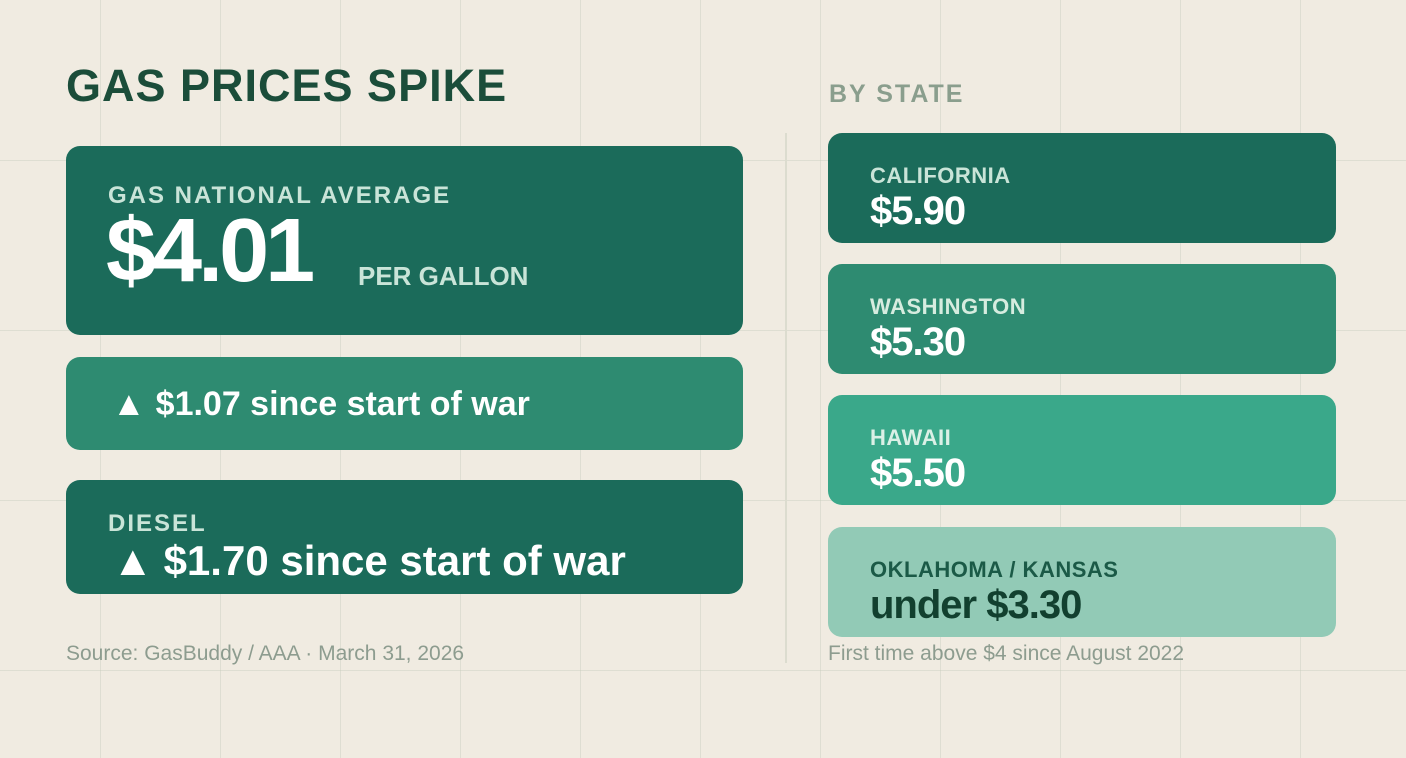 This screenshot has height=758, width=1406. I want to click on footnote: First time above $4 since August 2022, so click(1006, 653).